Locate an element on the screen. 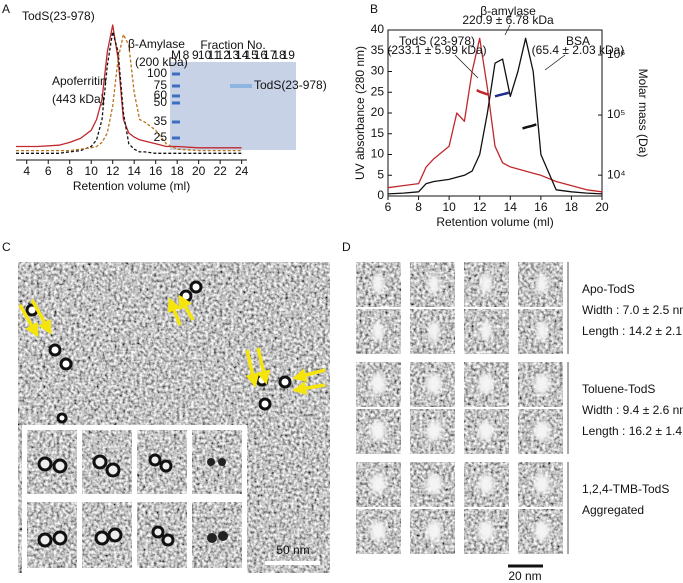 Image resolution: width=683 pixels, height=583 pixels. x-tick-label: 8 is located at coordinates (418, 207).